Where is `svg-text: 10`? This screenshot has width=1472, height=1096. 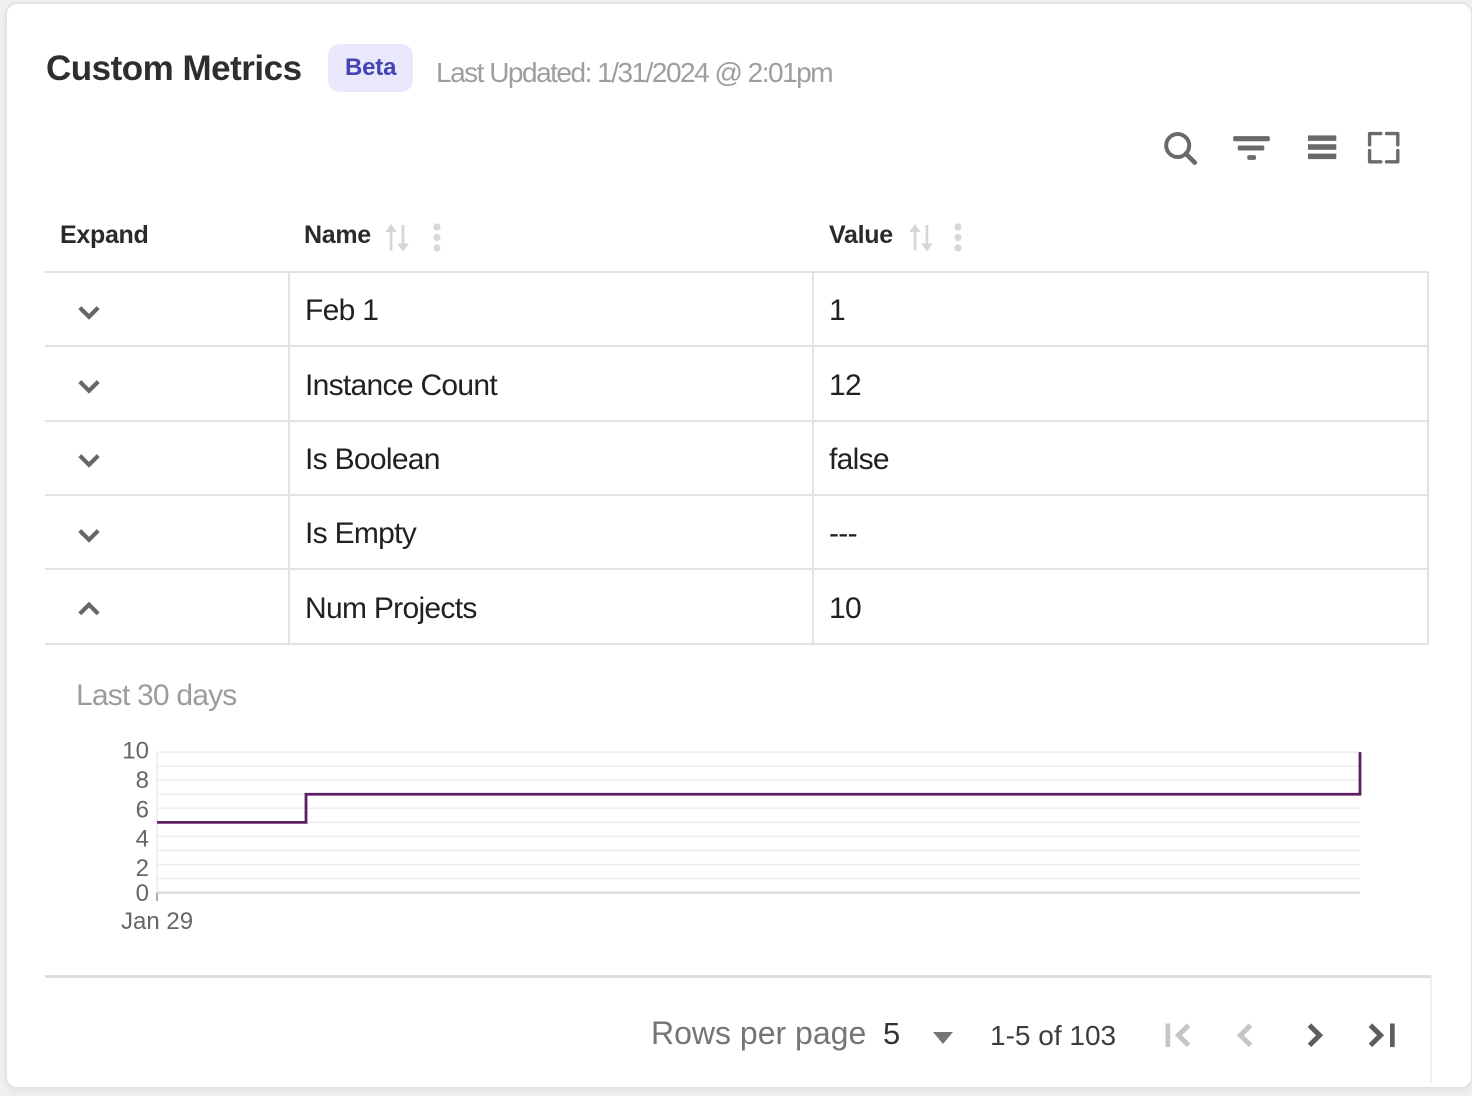
svg-text: 10 is located at coordinates (135, 751).